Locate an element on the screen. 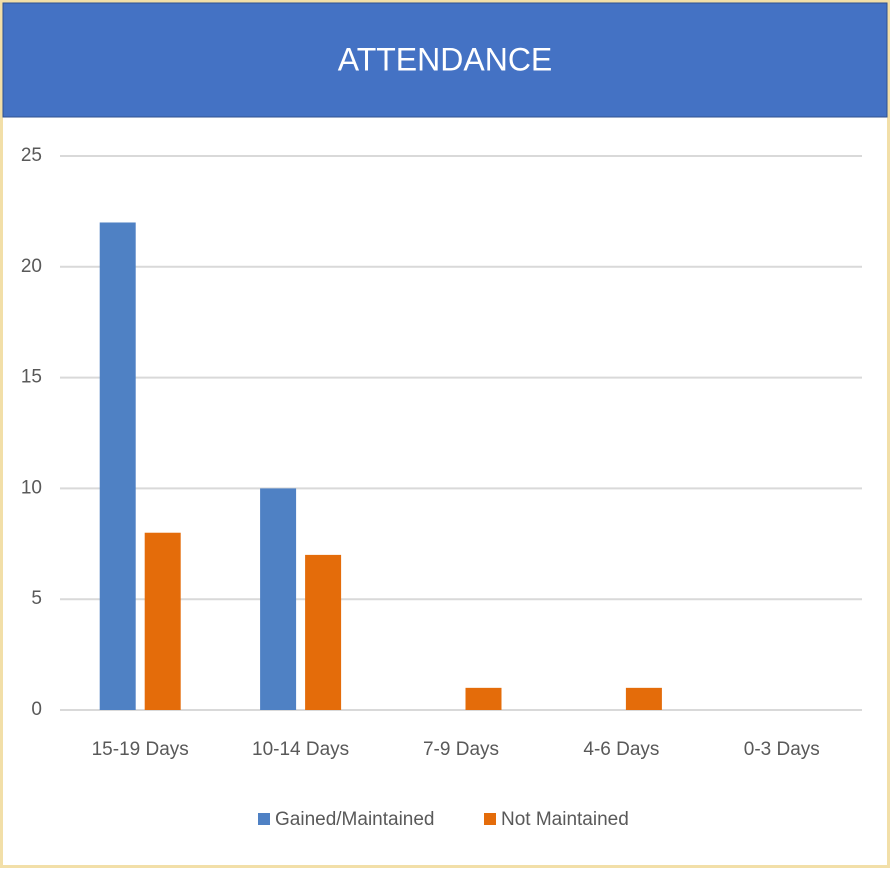 This screenshot has height=873, width=890. x-tick-label: 10-14 Days is located at coordinates (300, 749).